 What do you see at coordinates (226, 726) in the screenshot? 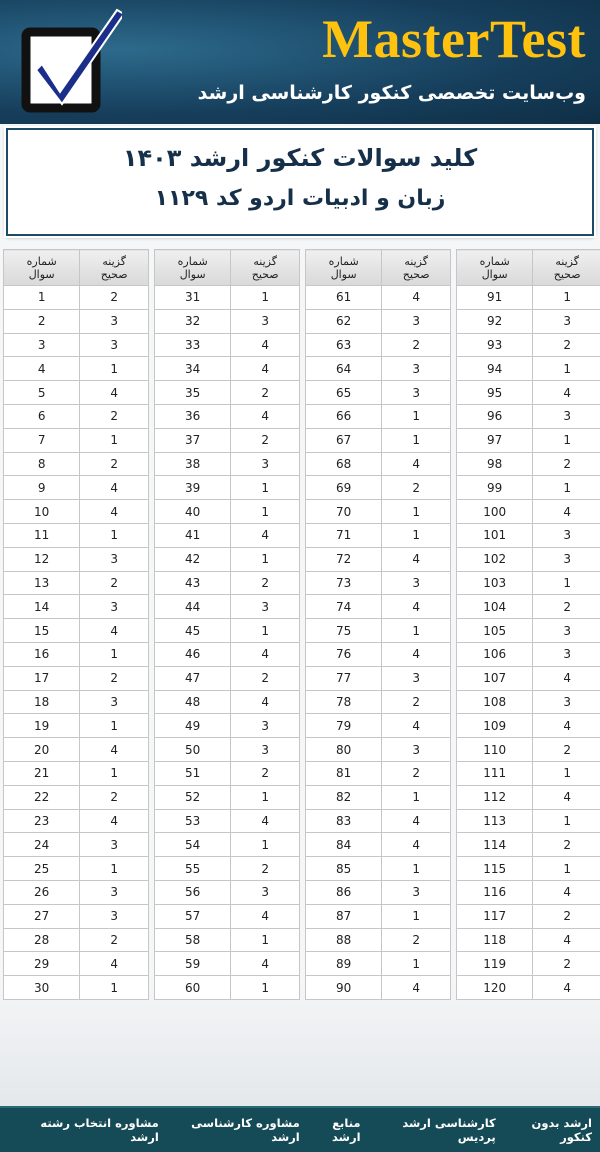
I see `row: 49 3` at bounding box center [226, 726].